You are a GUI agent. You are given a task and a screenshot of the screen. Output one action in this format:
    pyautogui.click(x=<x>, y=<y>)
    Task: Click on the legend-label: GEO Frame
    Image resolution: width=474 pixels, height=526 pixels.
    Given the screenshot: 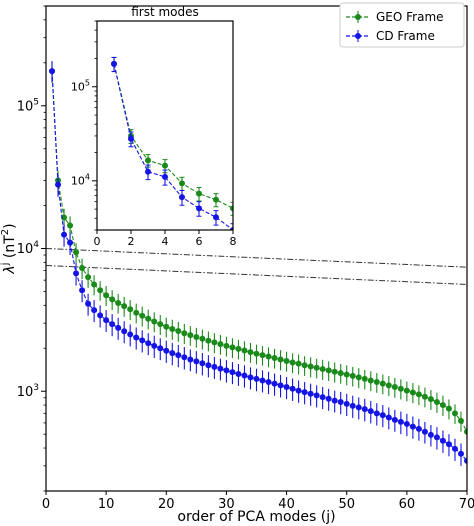 What is the action you would take?
    pyautogui.click(x=410, y=17)
    